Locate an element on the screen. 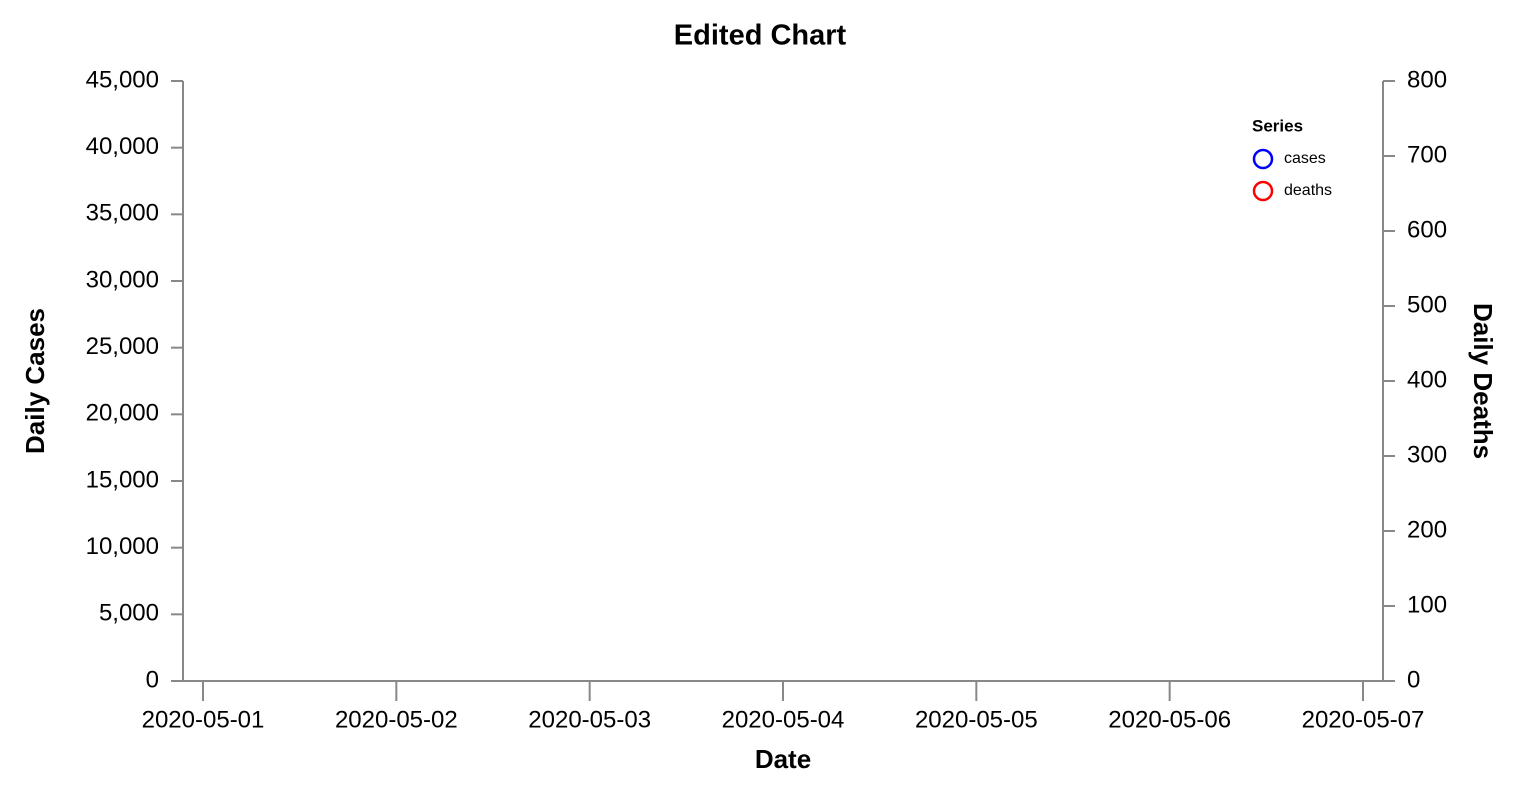 The image size is (1520, 796). legend-title: Series is located at coordinates (1277, 125).